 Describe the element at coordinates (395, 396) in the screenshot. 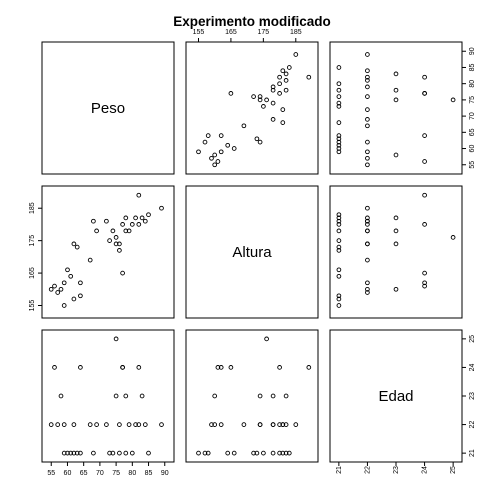

I see `diagonal-label-edad: Edad` at that location.